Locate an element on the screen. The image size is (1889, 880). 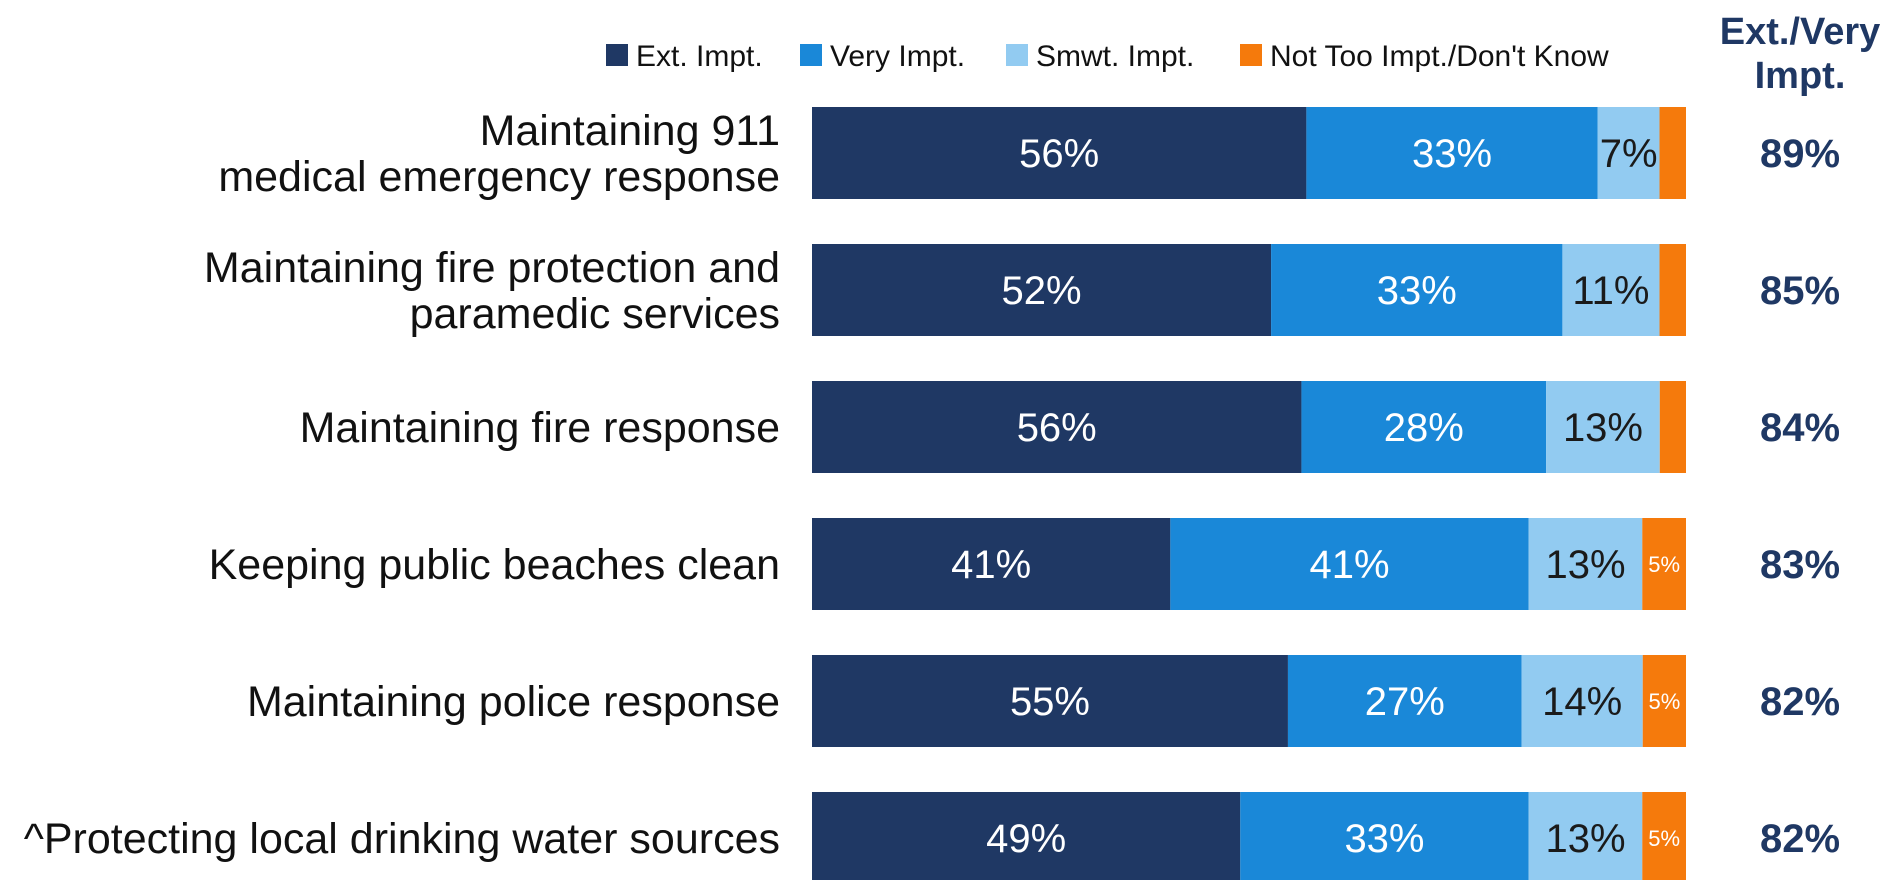
total-value-4: 83% is located at coordinates (1800, 565).